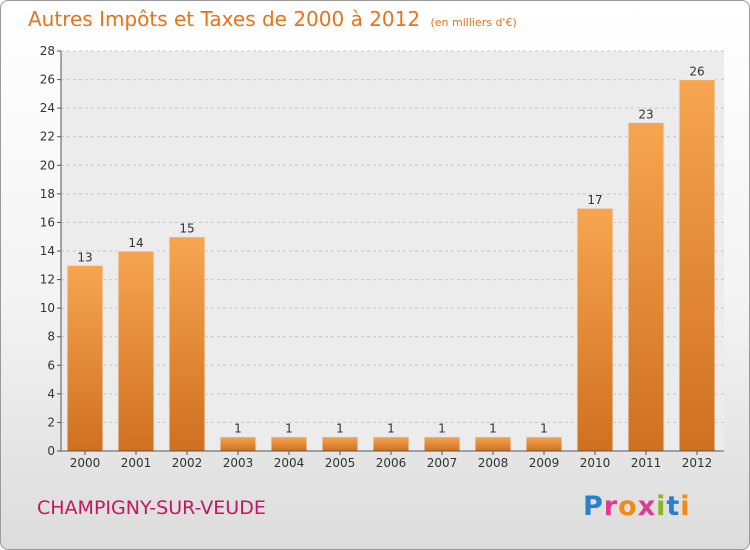 The width and height of the screenshot is (750, 550). I want to click on bar-2012, so click(697, 265).